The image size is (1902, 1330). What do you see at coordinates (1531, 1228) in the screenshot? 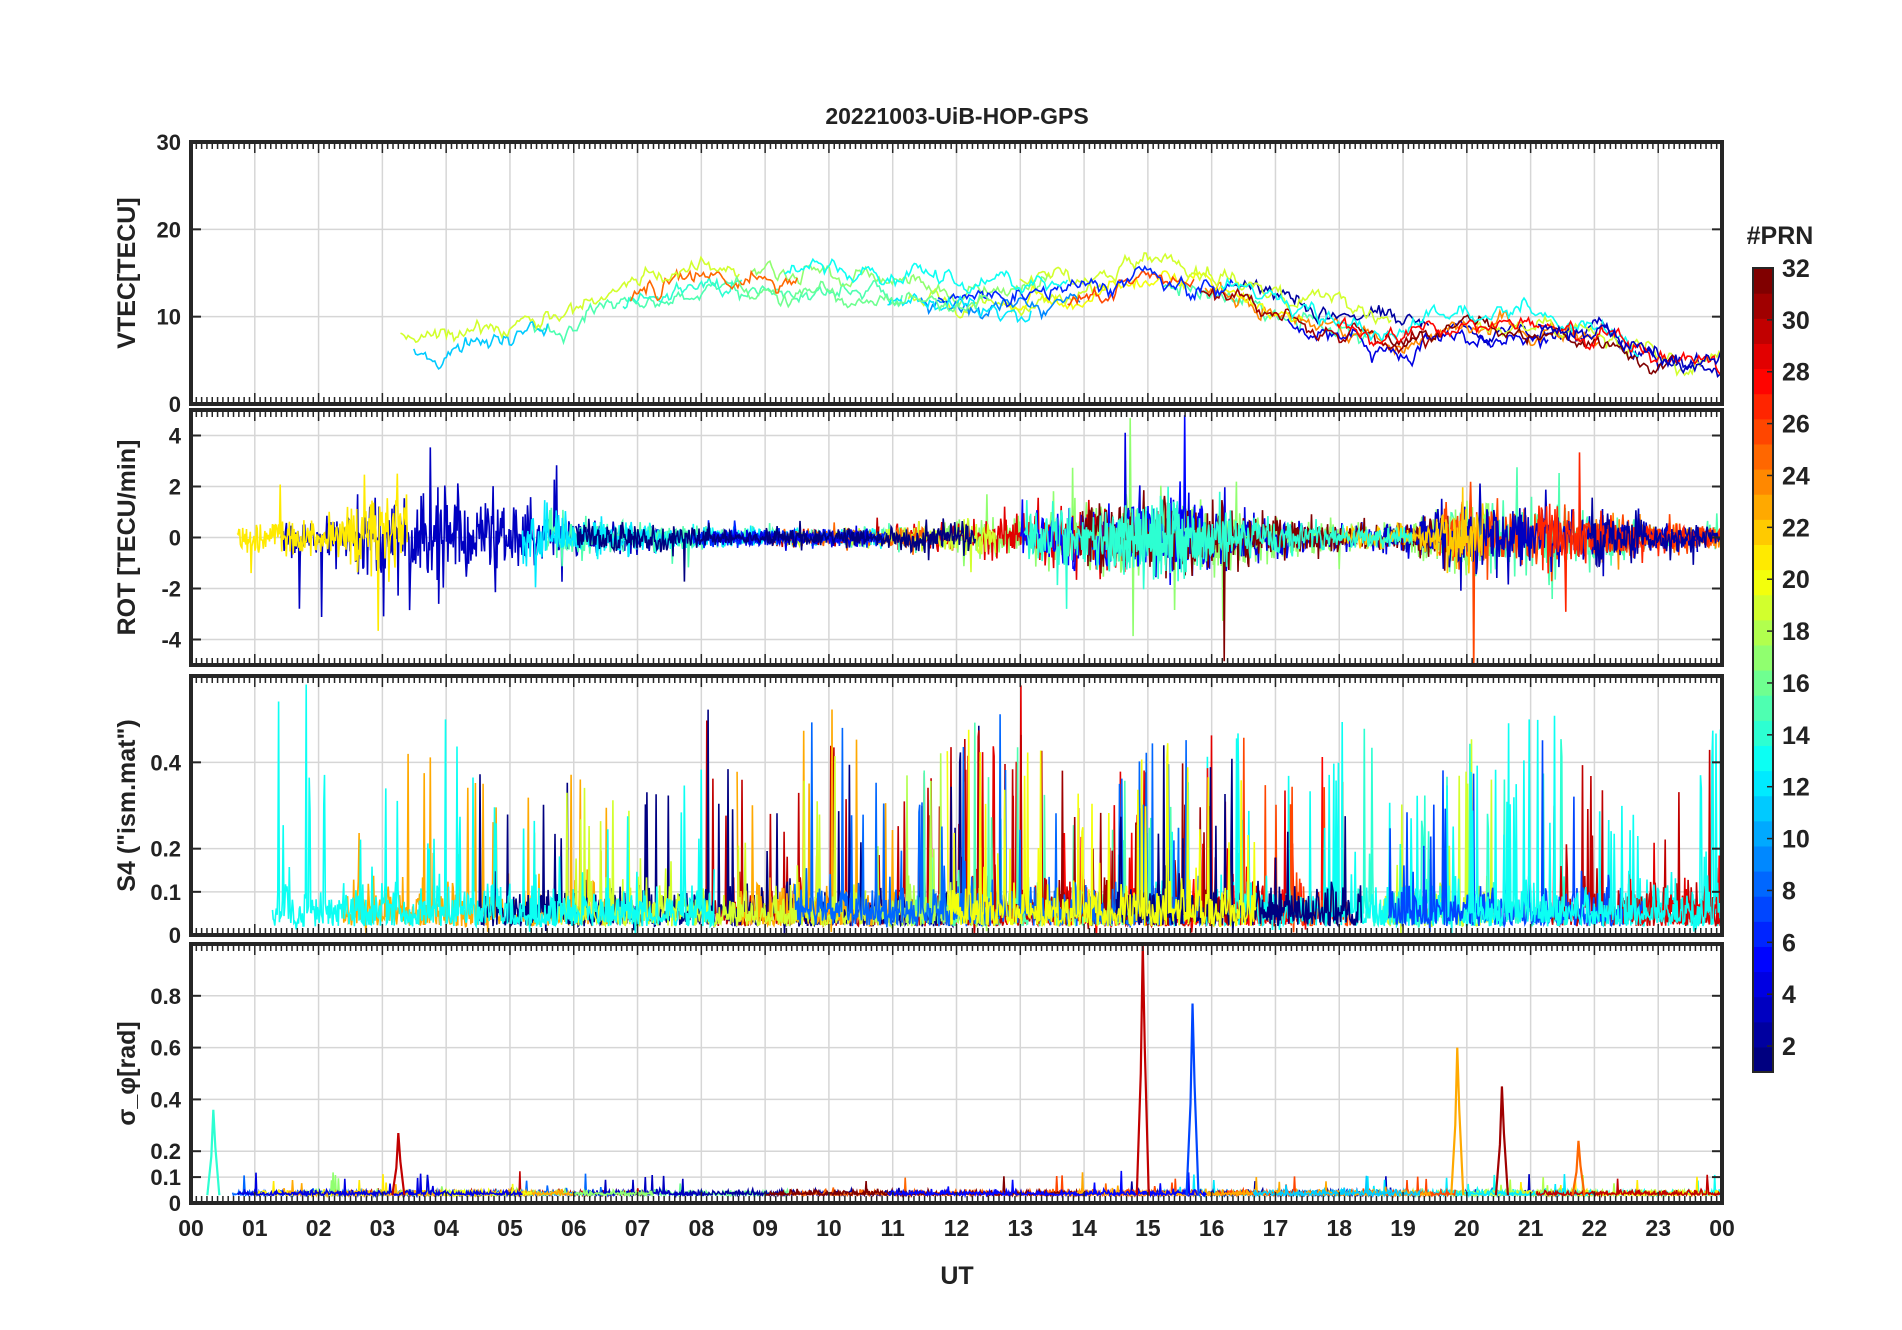
I see `x-tick-label: 21` at bounding box center [1531, 1228].